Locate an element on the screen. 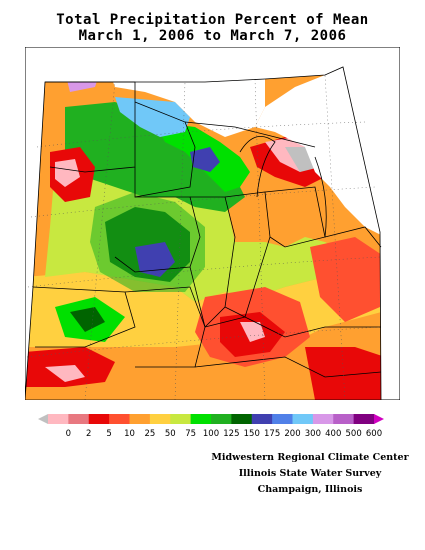 This screenshot has width=425, height=550. band-green-ring is located at coordinates (147, 242).